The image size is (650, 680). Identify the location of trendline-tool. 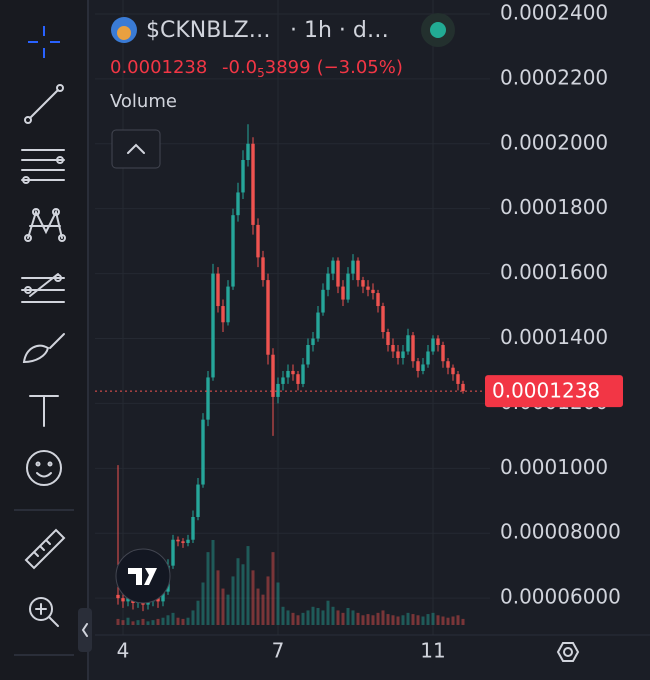
(44, 104).